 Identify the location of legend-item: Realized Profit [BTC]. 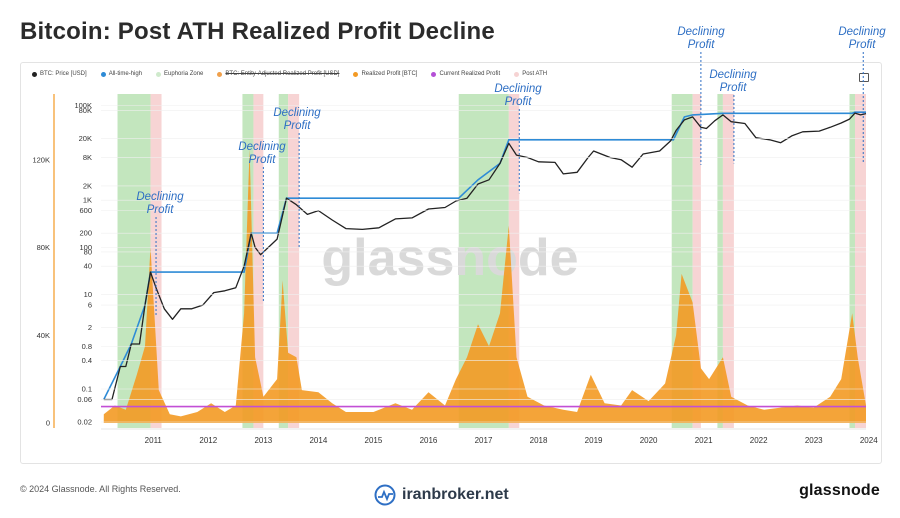
(385, 74).